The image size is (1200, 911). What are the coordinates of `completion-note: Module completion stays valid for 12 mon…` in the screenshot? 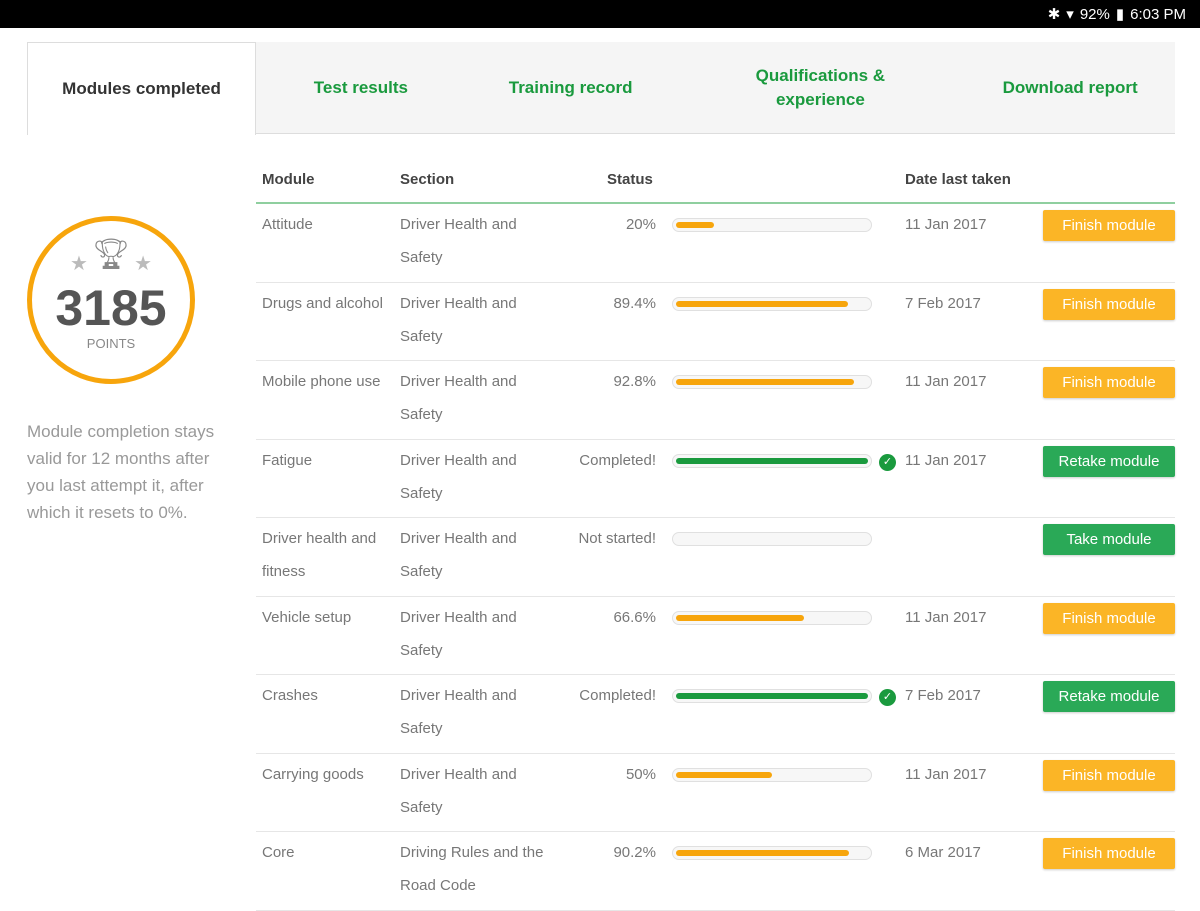 It's located at (121, 472).